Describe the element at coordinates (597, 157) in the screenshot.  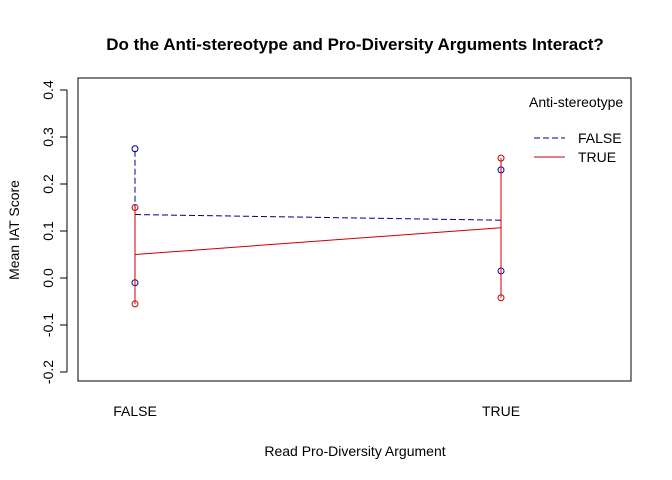
I see `legend-label: TRUE` at that location.